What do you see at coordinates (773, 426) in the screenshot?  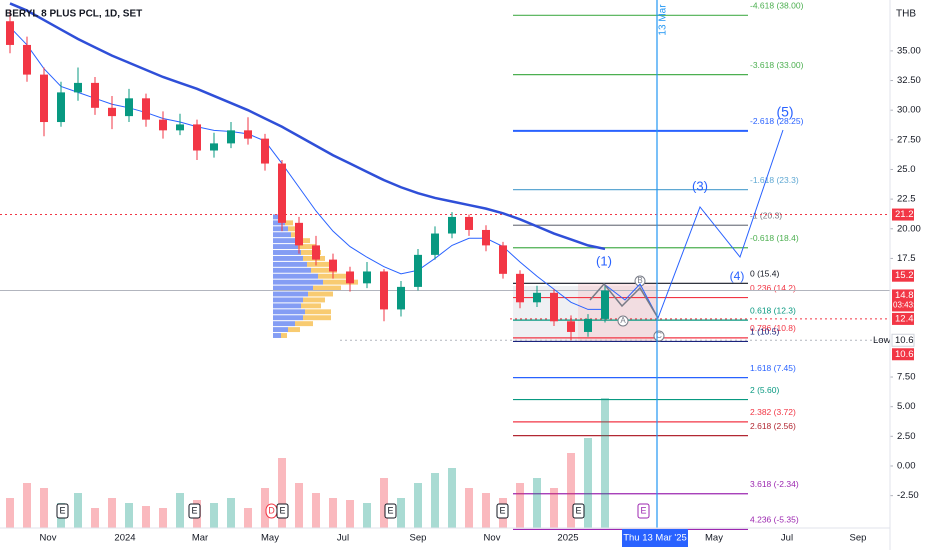 I see `fib-label: 2.618 (2.56)` at bounding box center [773, 426].